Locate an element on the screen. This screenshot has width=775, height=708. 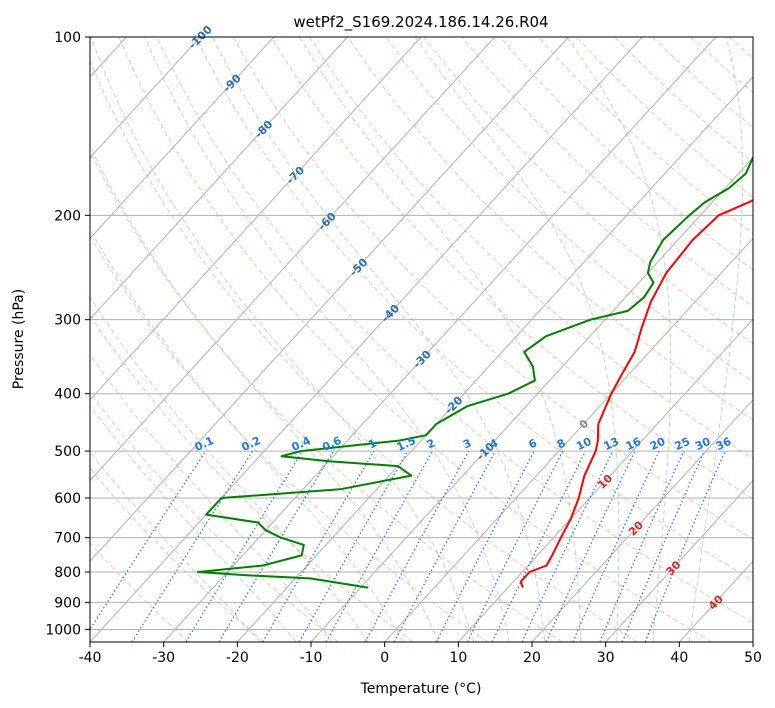
x-tick-label: 50 is located at coordinates (753, 658).